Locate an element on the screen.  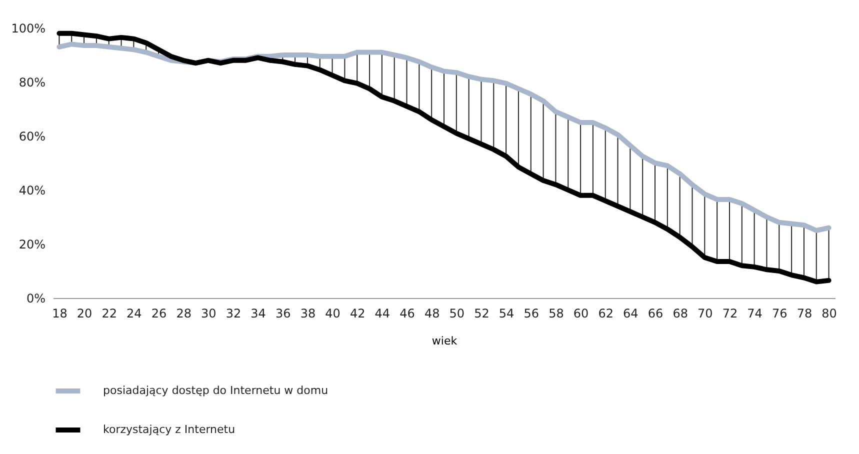
x-tick-label: 76 is located at coordinates (780, 313).